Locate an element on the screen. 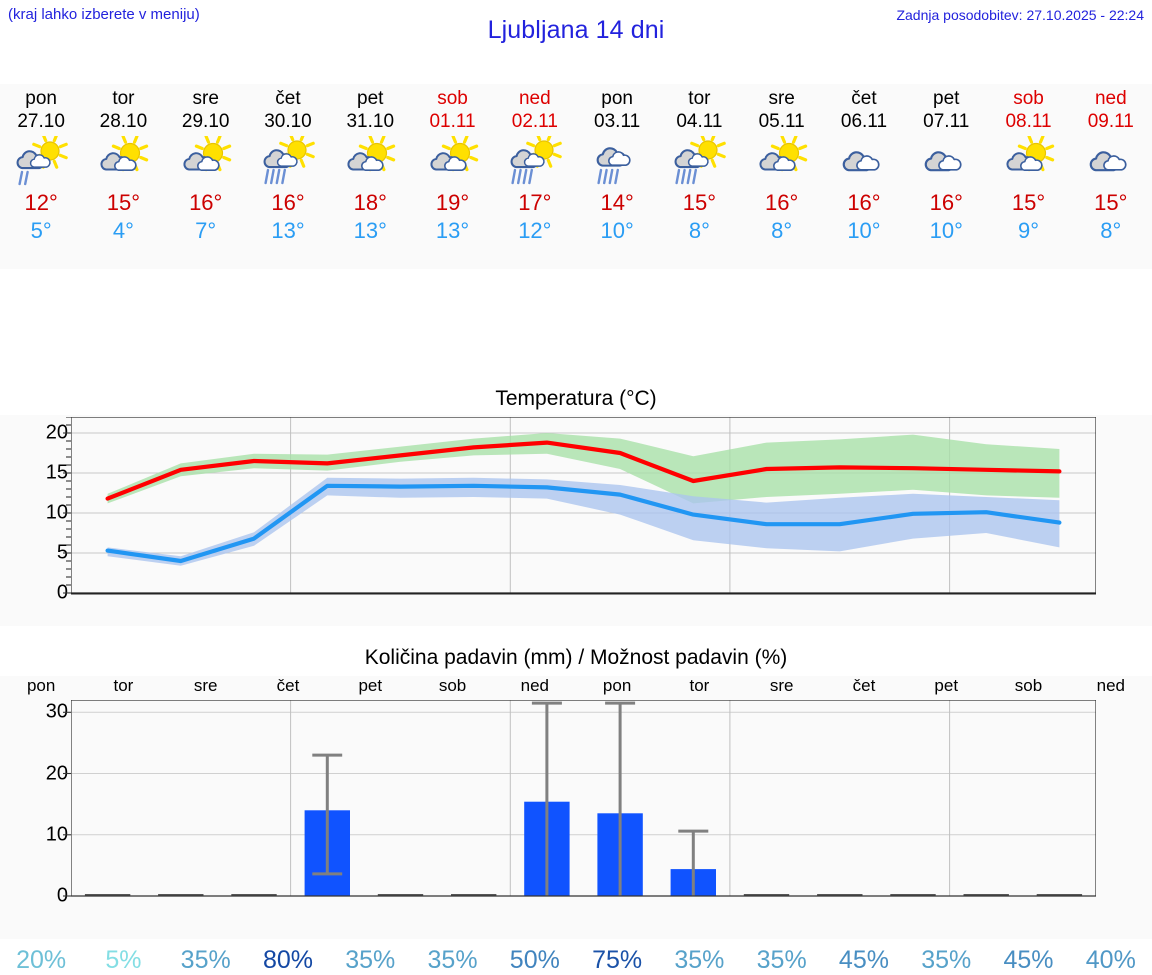 This screenshot has height=975, width=1152. day-forecast-column: sre 29.10 16° 7° is located at coordinates (206, 176).